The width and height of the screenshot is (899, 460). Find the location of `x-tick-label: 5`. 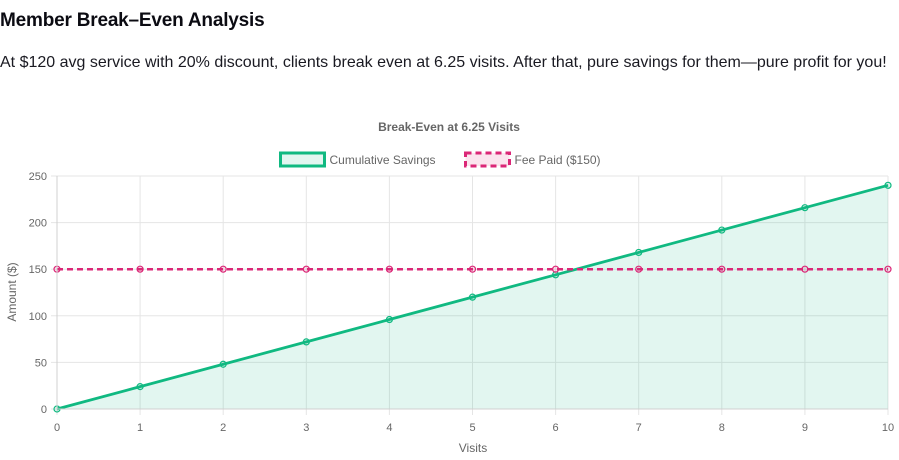

x-tick-label: 5 is located at coordinates (472, 428).